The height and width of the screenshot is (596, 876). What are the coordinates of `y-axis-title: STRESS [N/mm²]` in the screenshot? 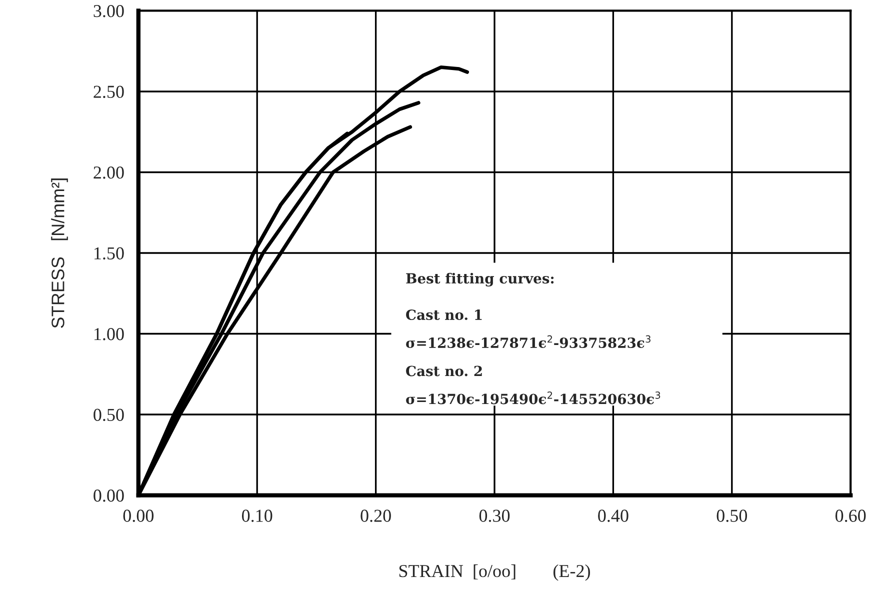 It's located at (59, 253).